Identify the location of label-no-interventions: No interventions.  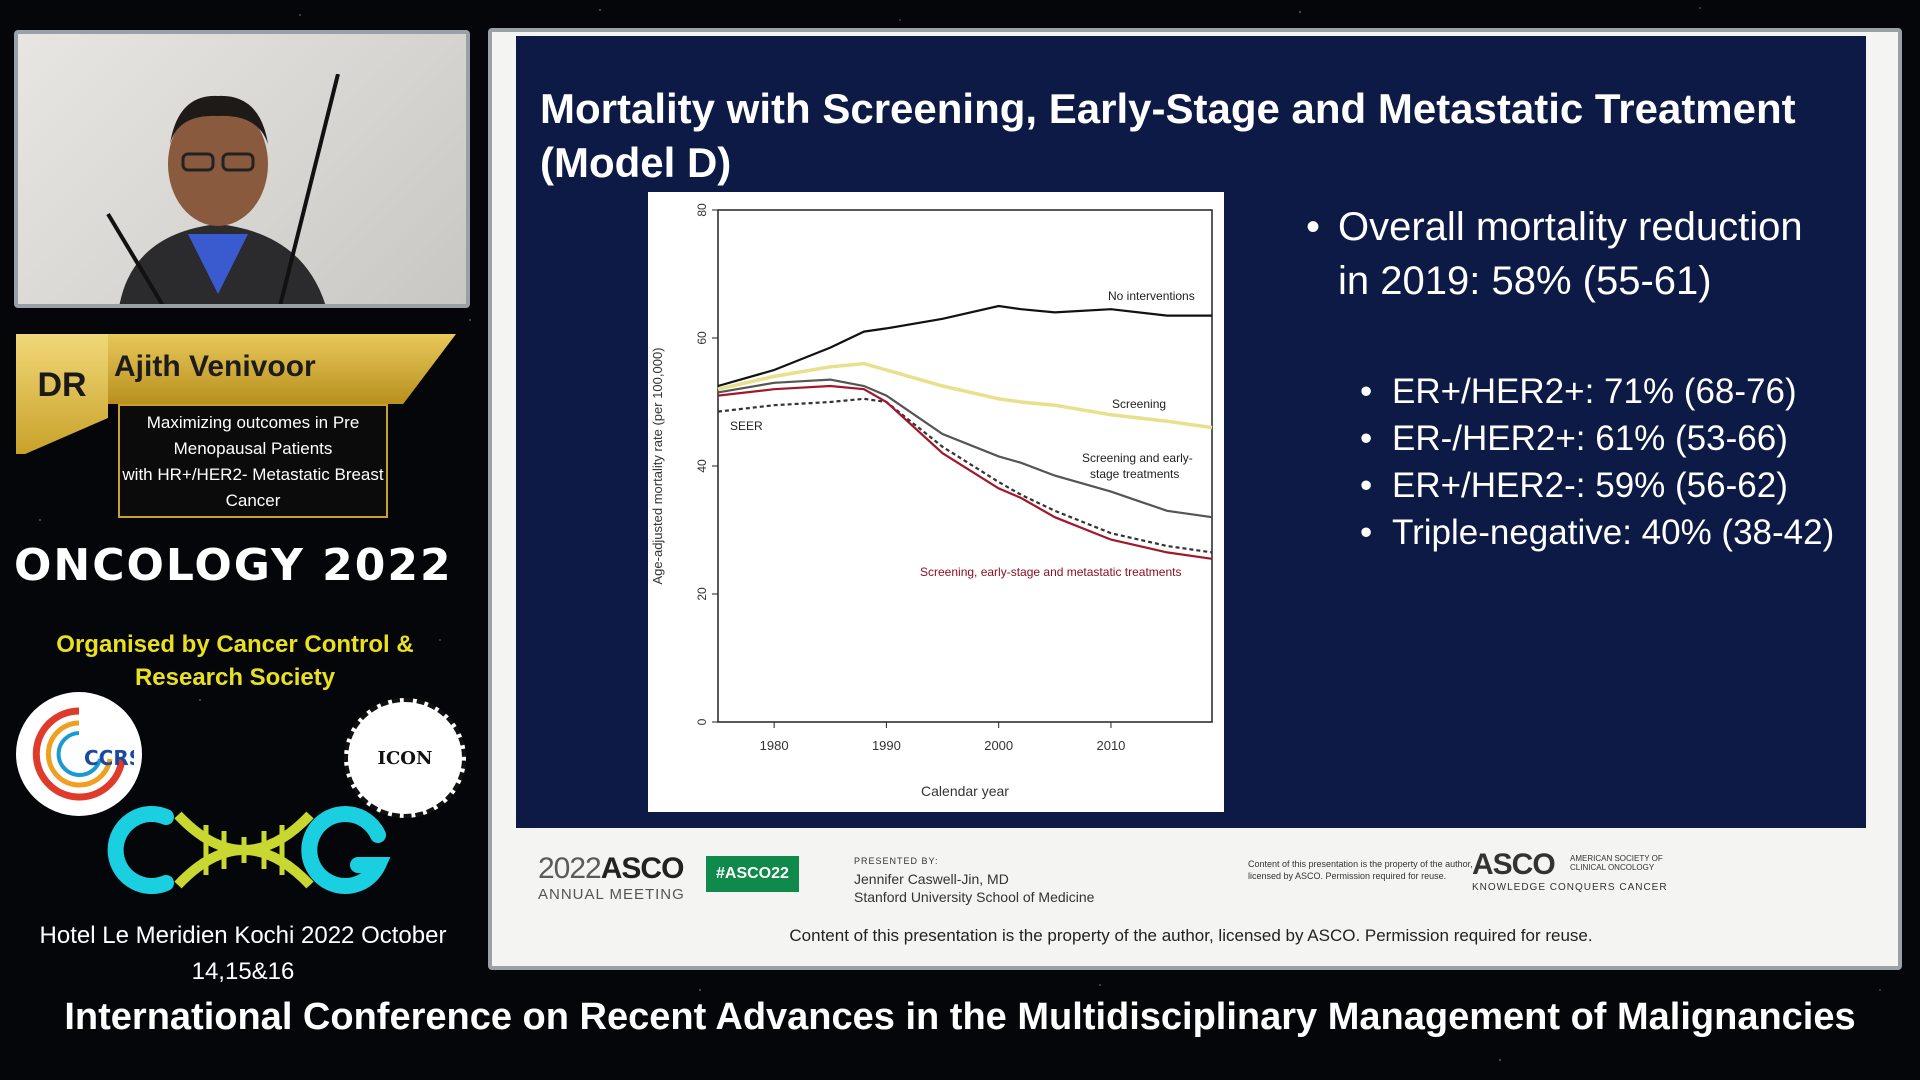
(1151, 296).